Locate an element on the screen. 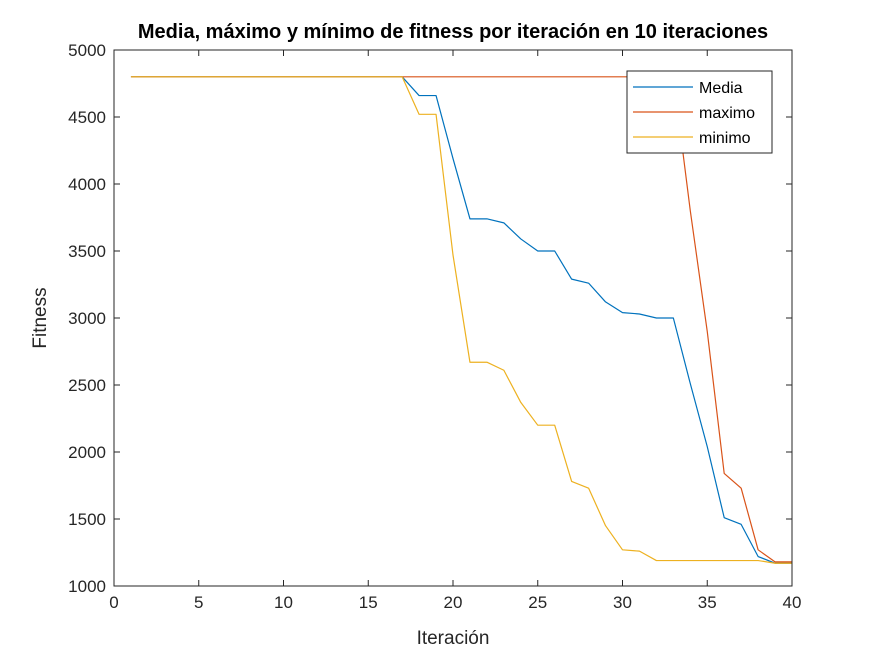 The width and height of the screenshot is (875, 656). y-tick-label: 3000 is located at coordinates (87, 318).